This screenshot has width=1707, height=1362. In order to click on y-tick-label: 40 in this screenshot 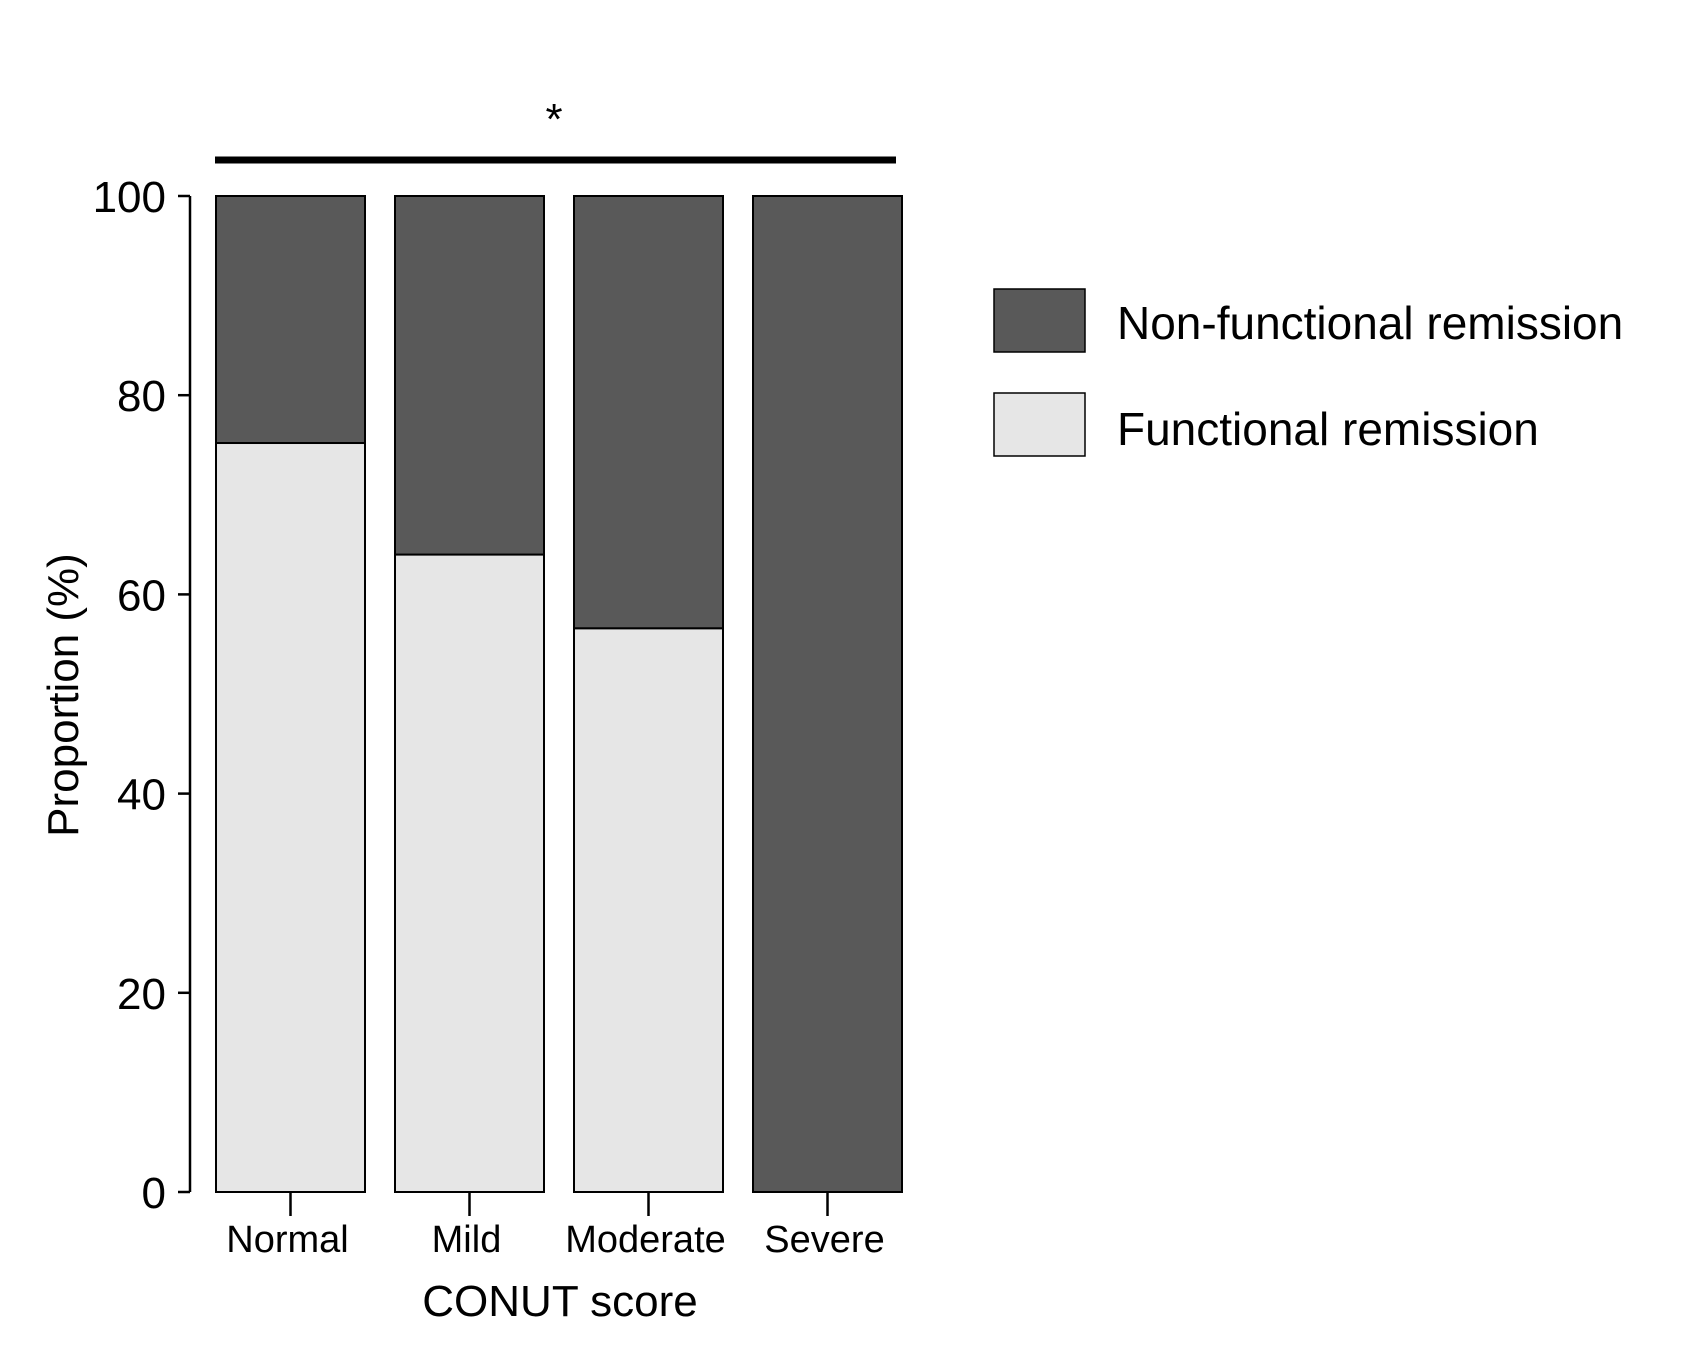, I will do `click(141, 795)`.